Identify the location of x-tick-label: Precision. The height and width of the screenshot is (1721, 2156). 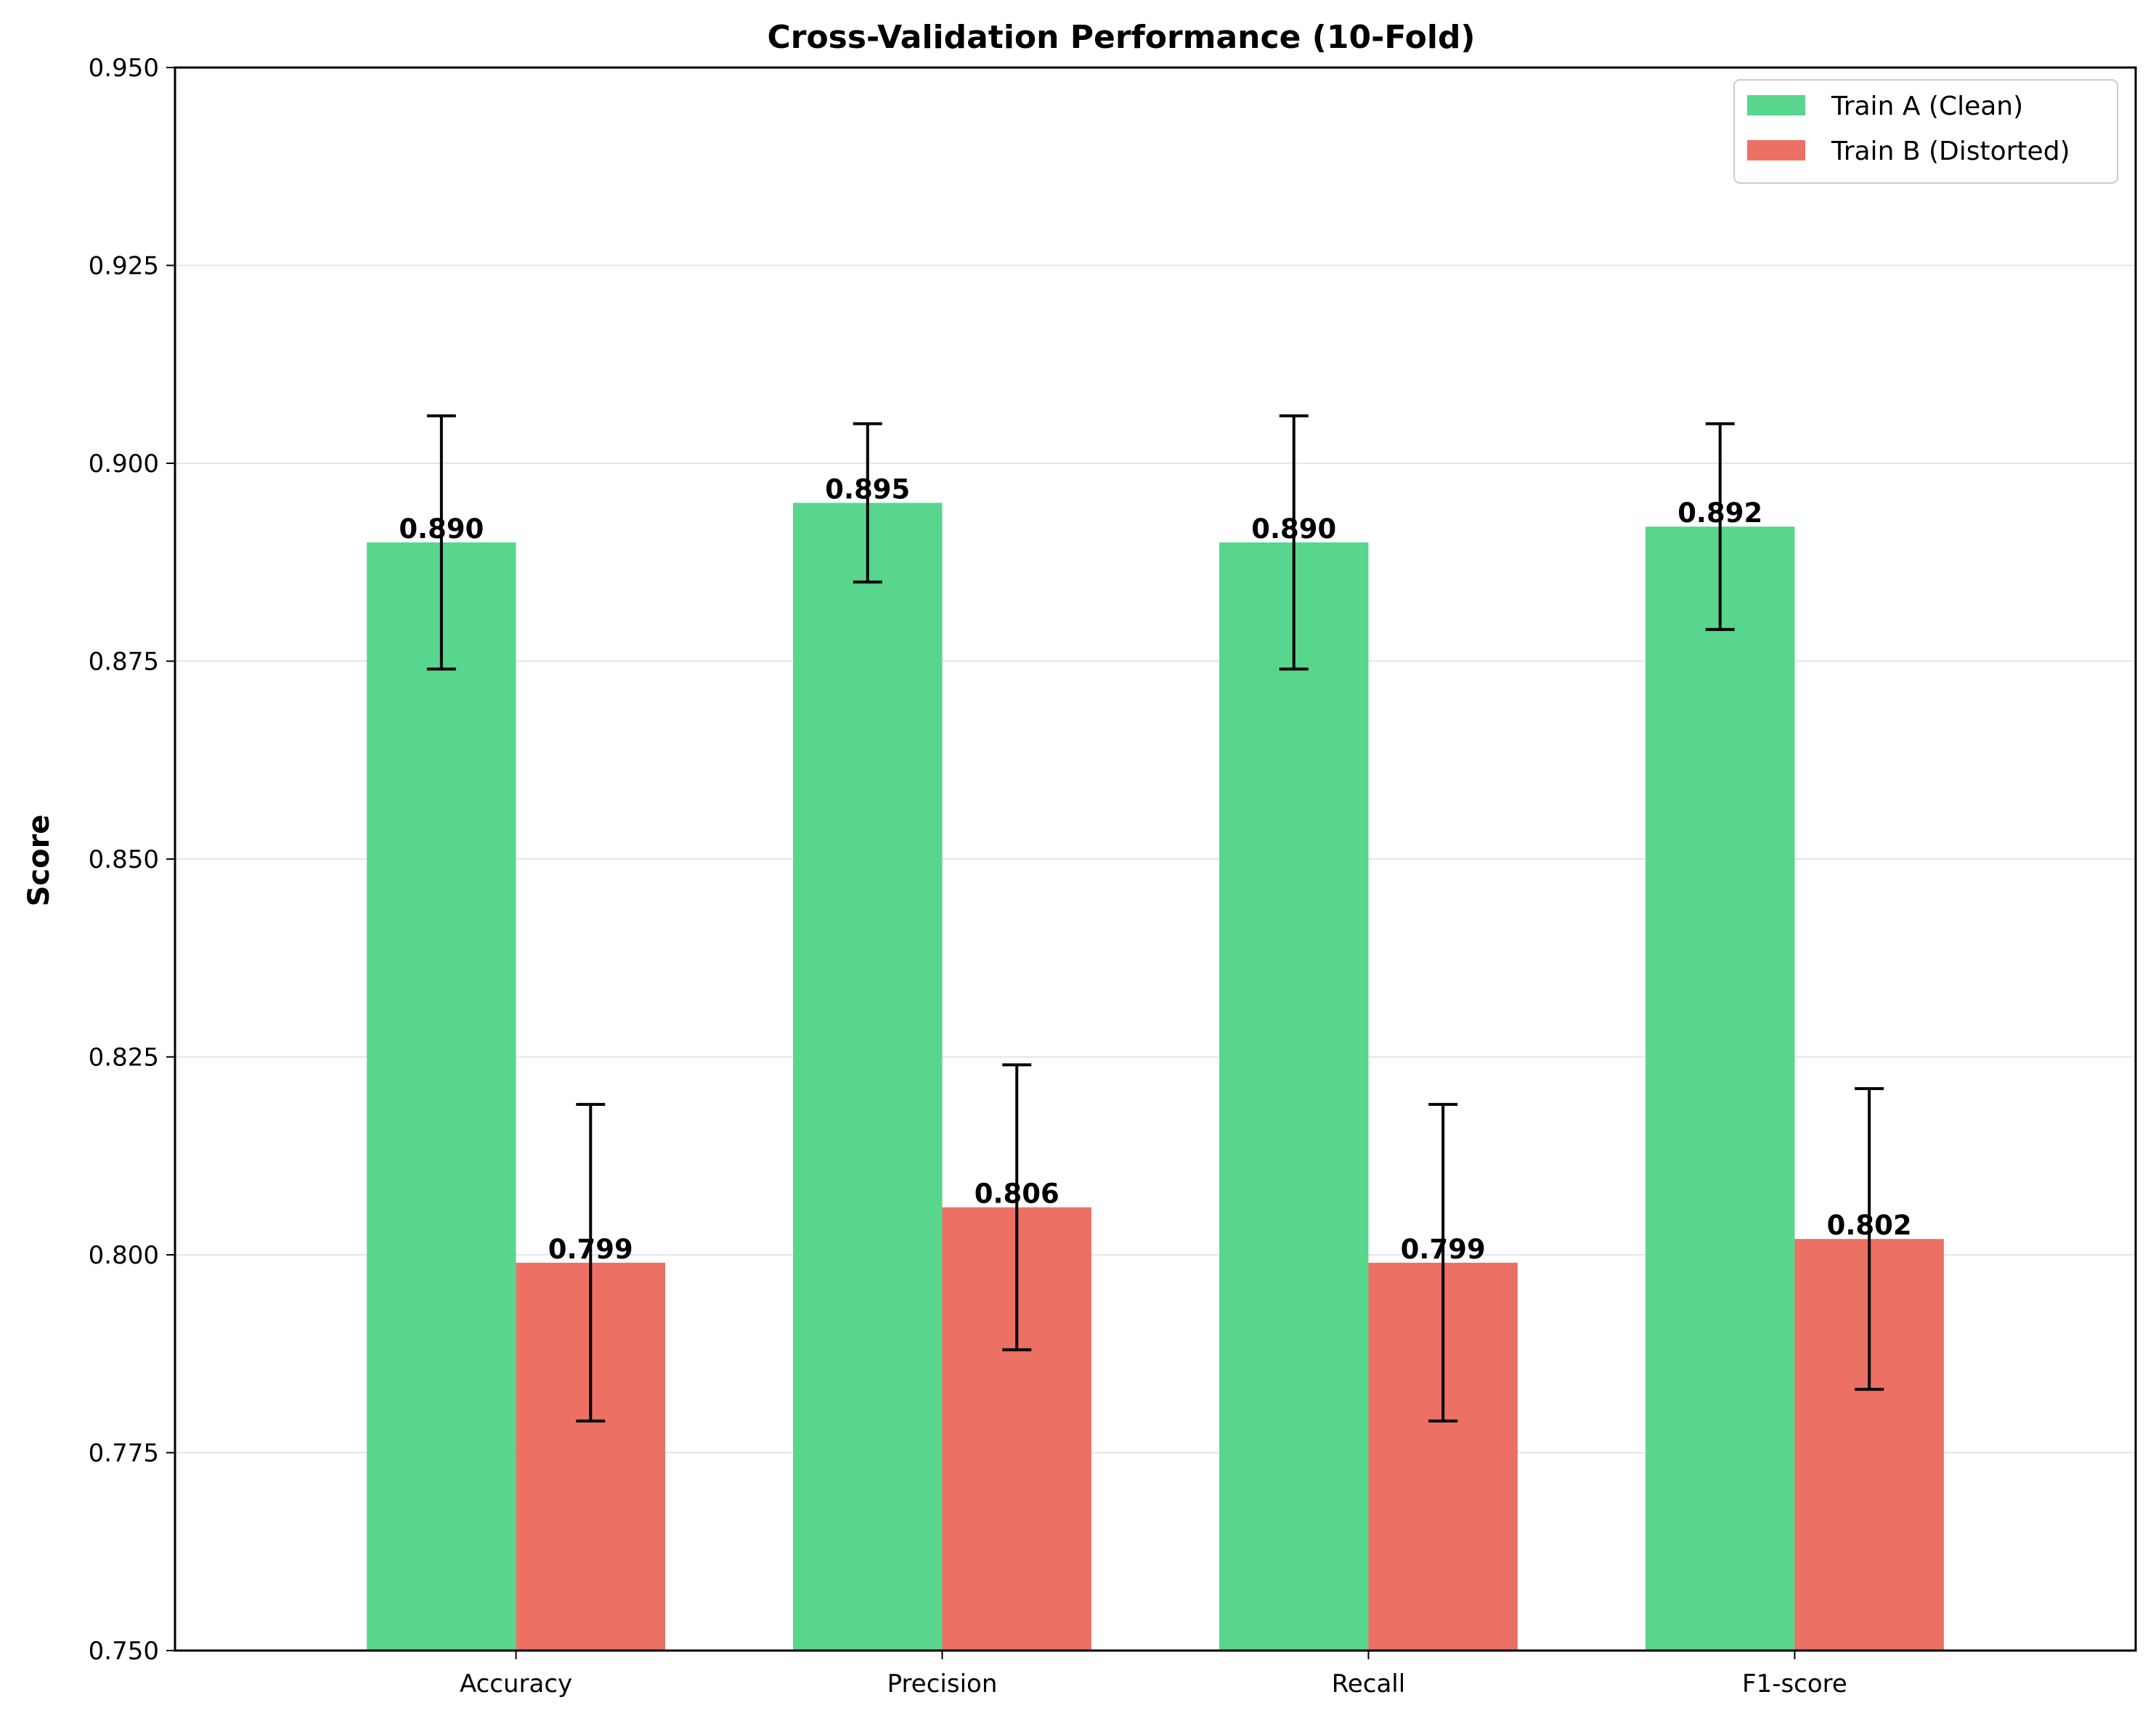
(943, 1683).